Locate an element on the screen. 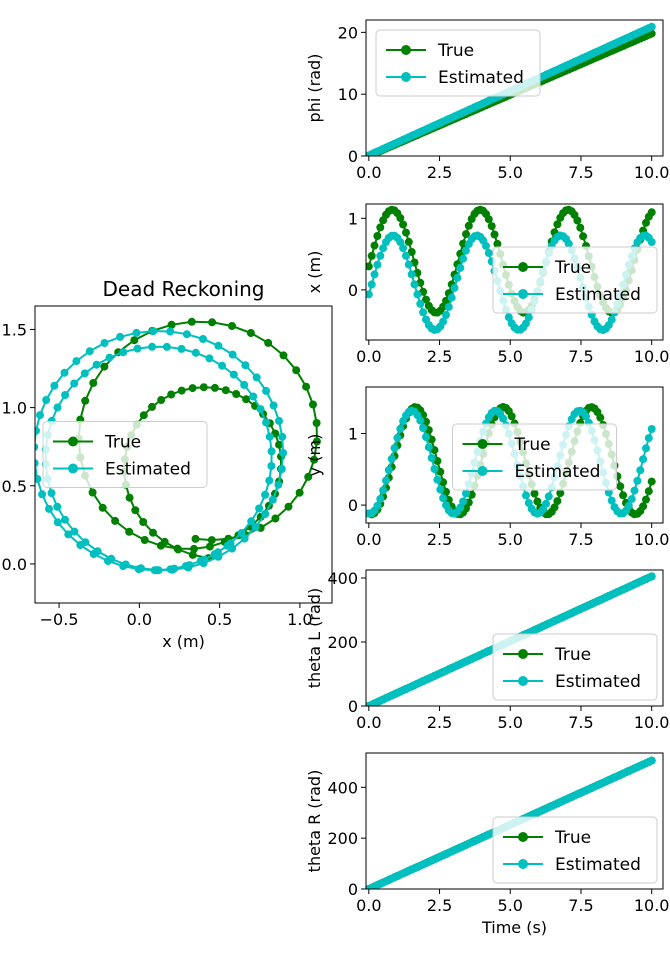  x-tick-label: 5.0 is located at coordinates (510, 722).